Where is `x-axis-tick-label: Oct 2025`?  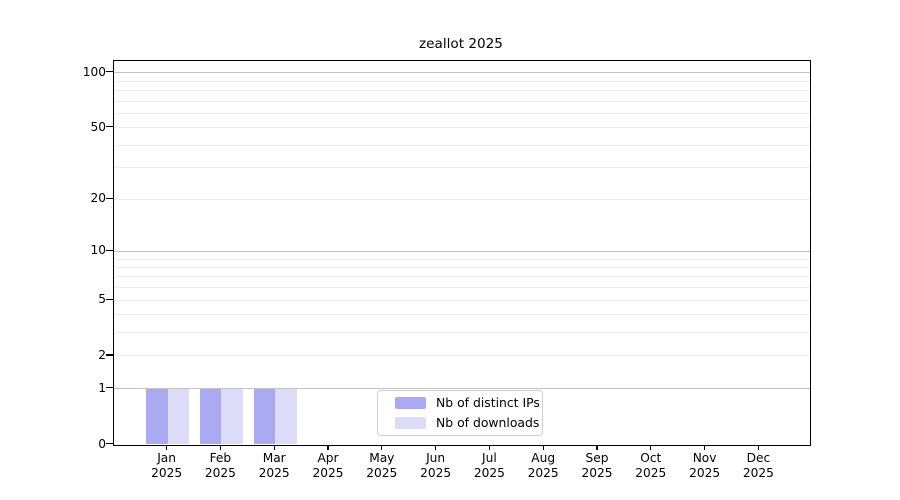 x-axis-tick-label: Oct 2025 is located at coordinates (651, 466).